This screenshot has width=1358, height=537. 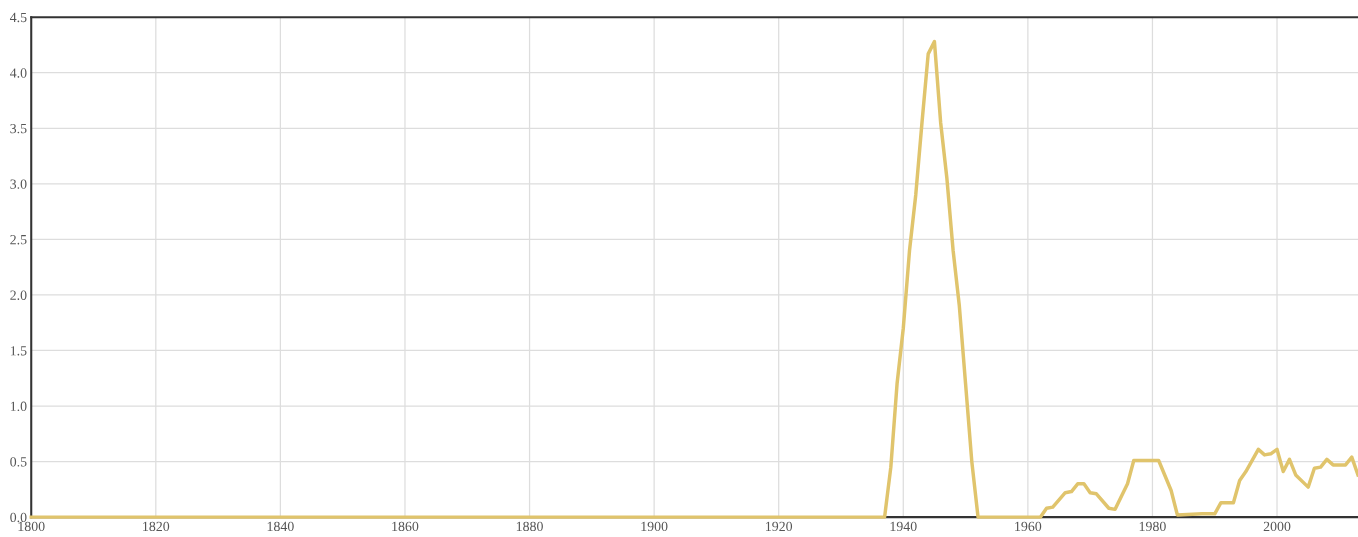 I want to click on y-tick-label: 4.0, so click(x=18, y=73).